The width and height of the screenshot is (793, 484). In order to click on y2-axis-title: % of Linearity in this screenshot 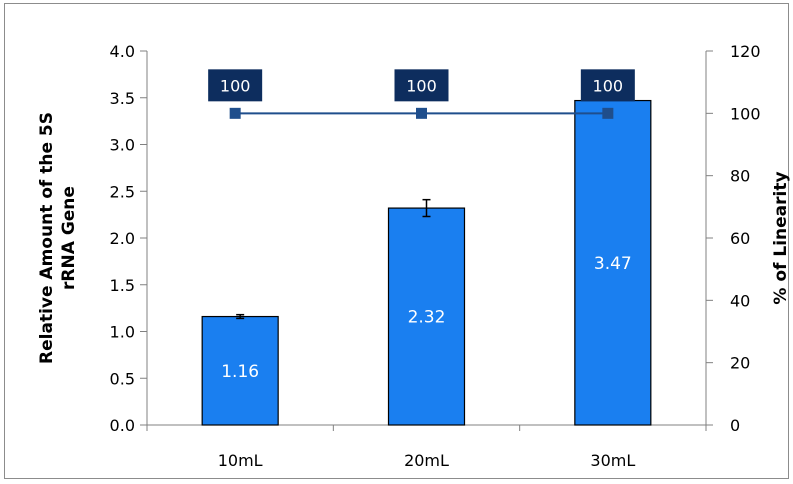, I will do `click(781, 237)`.